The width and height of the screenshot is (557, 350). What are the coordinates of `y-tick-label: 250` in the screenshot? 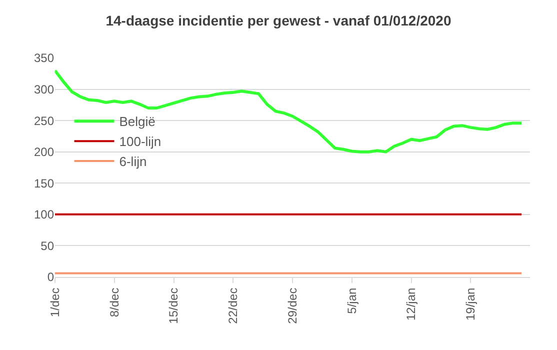 It's located at (44, 121).